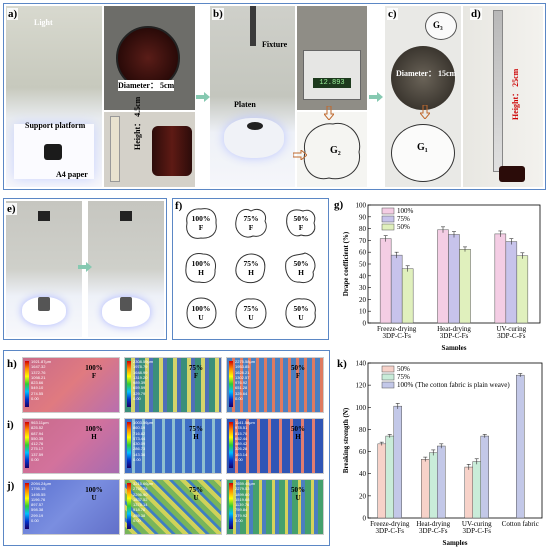 The width and height of the screenshot is (550, 549). I want to click on colorbar-tick-label: 1978.79, so click(140, 367).